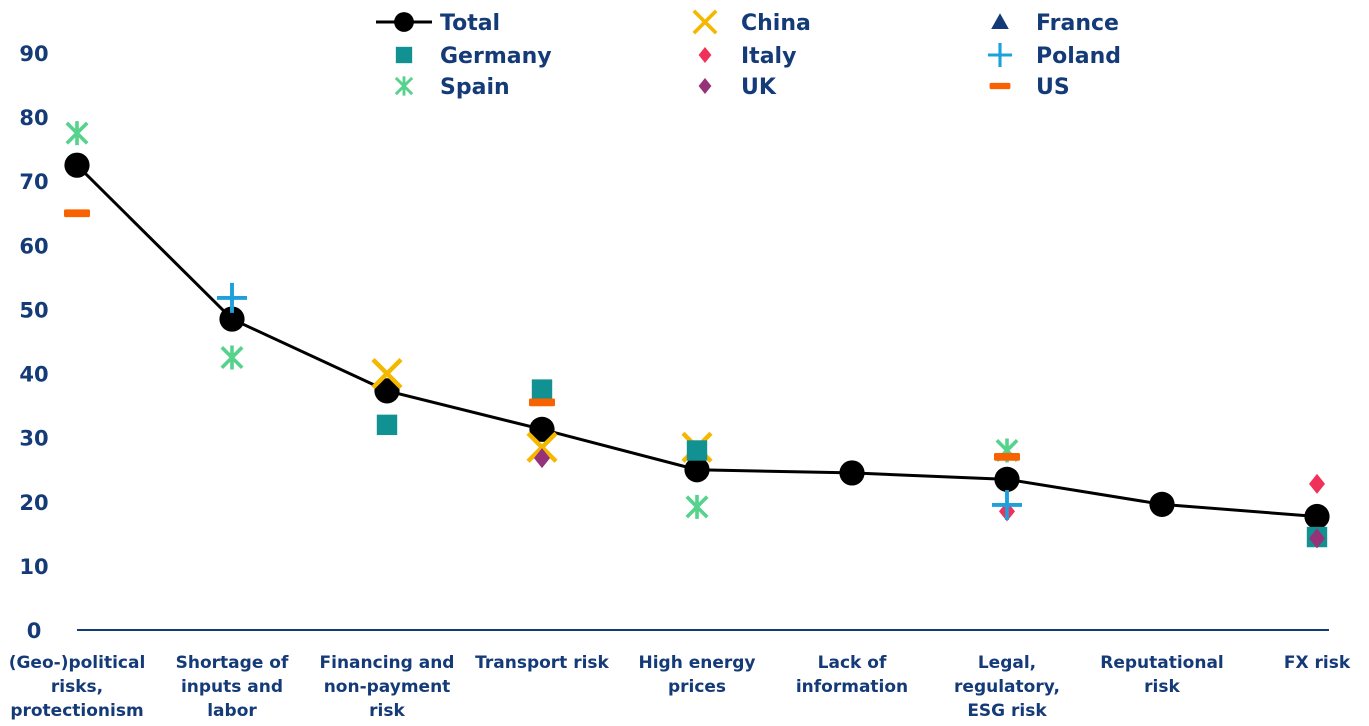 This screenshot has width=1369, height=726. Describe the element at coordinates (33, 246) in the screenshot. I see `y-tick-label: 60` at that location.